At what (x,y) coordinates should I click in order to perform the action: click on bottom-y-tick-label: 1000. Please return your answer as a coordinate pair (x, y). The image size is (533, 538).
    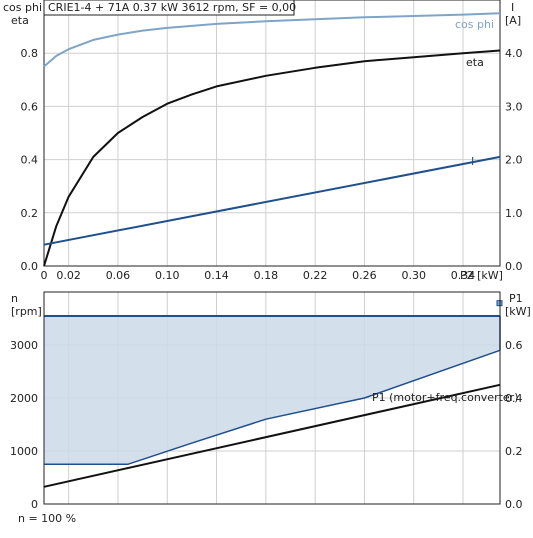
    Looking at the image, I should click on (24, 451).